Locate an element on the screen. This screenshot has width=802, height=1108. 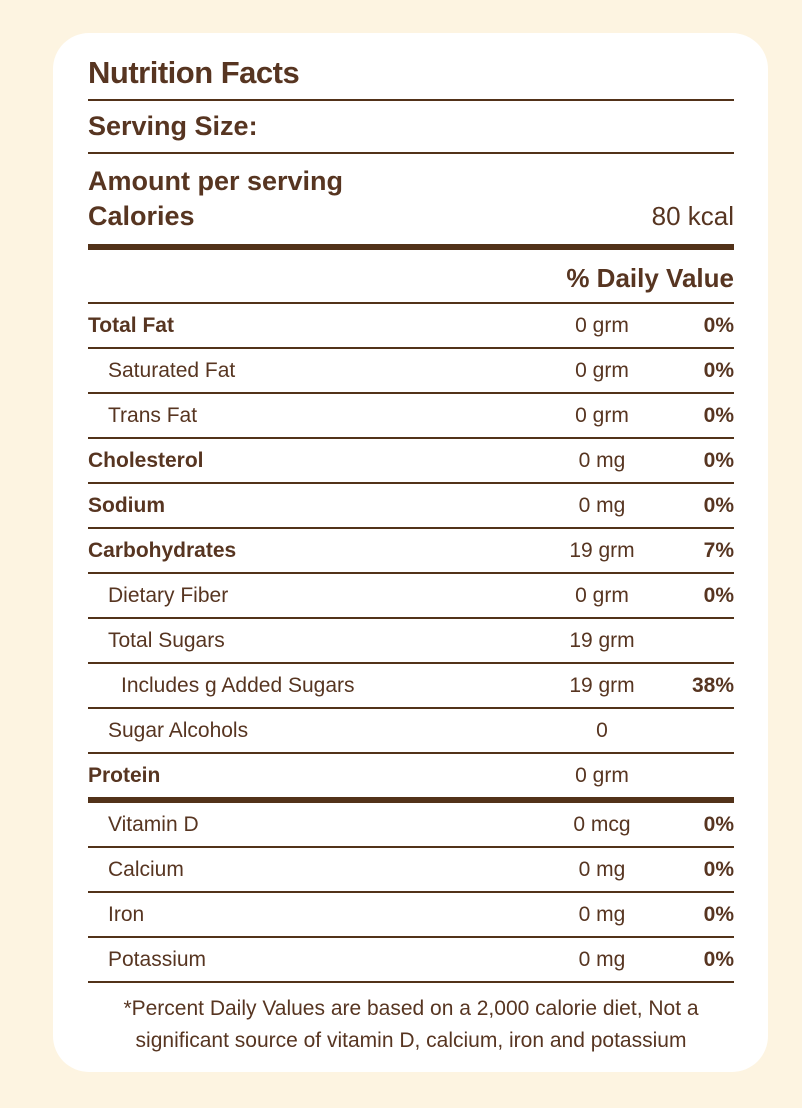
nutrient-label: Vitamin D is located at coordinates (153, 824).